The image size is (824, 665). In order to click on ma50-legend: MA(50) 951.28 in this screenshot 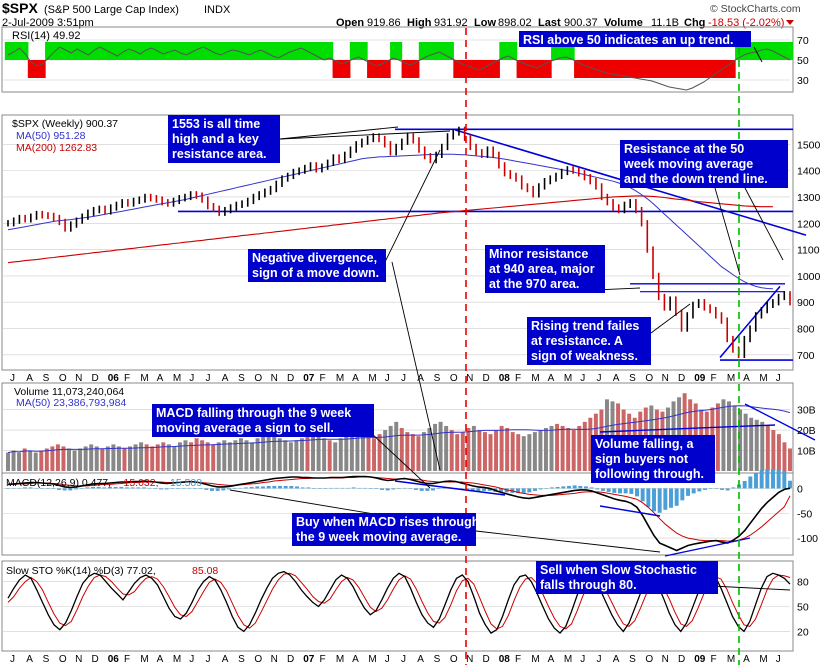, I will do `click(51, 136)`.